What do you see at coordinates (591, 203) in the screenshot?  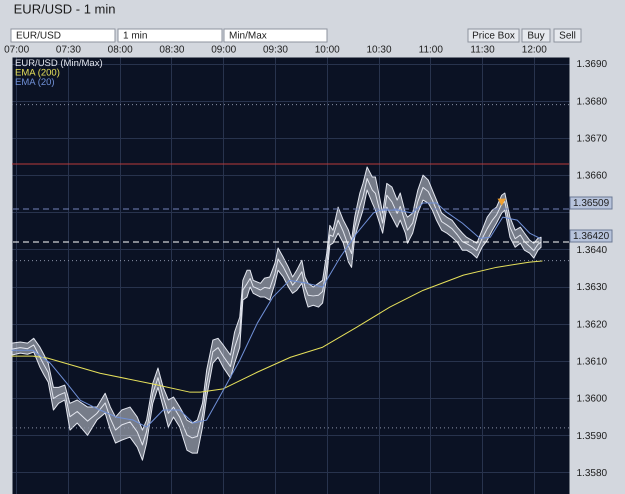 I see `ref-line-label: 1.36509` at bounding box center [591, 203].